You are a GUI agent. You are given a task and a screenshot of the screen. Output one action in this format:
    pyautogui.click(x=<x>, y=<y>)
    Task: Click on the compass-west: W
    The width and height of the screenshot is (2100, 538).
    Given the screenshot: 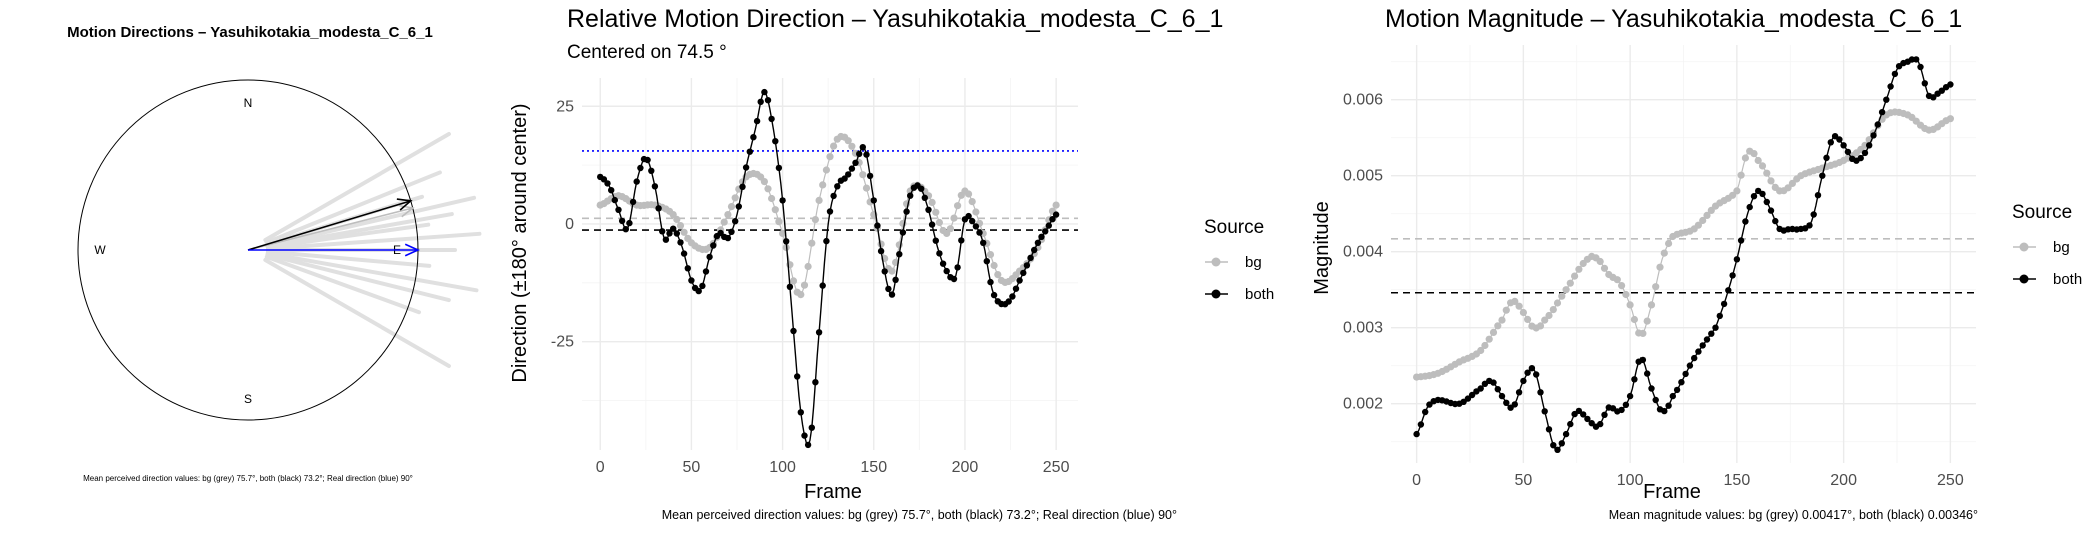 What is the action you would take?
    pyautogui.click(x=100, y=250)
    